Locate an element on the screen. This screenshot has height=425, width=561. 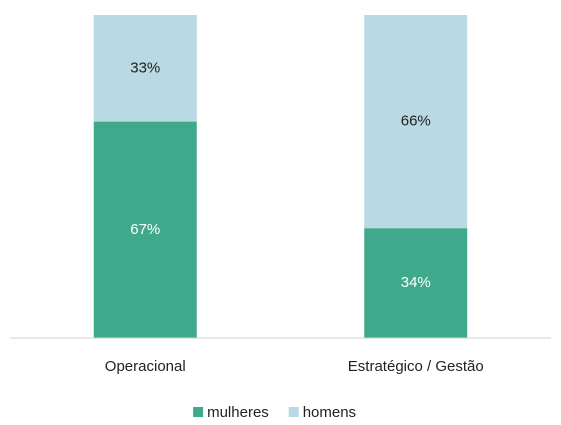
value-label: 33% is located at coordinates (145, 67).